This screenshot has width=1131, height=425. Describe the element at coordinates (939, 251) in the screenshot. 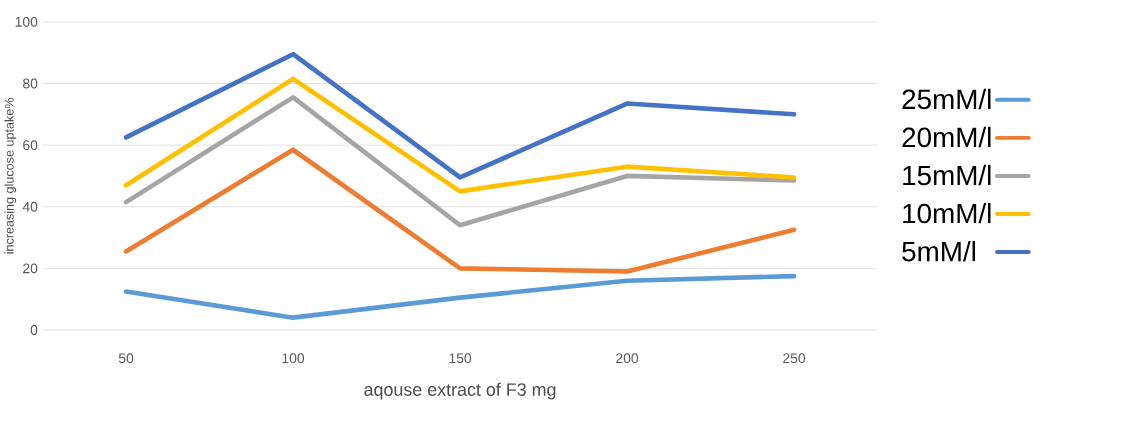

I see `legend-label: 5mM/l` at that location.